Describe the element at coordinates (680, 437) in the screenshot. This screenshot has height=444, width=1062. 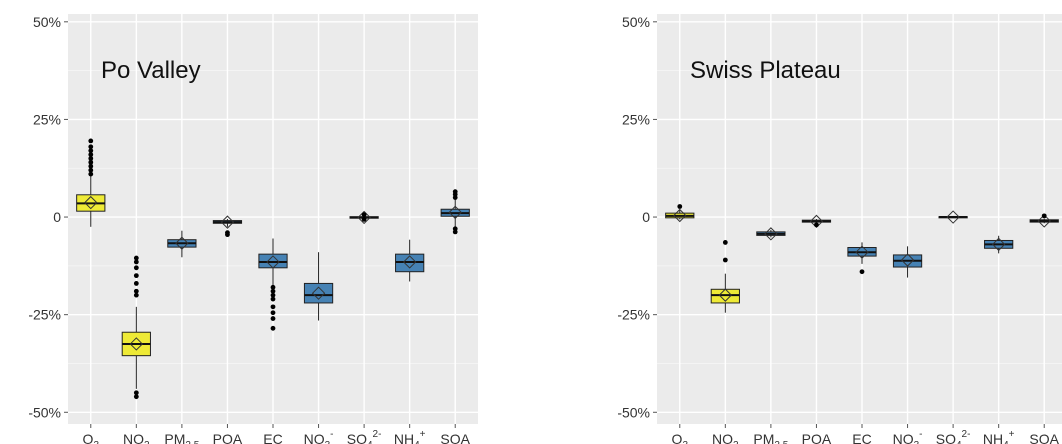
I see `x-tick-label: O3` at that location.